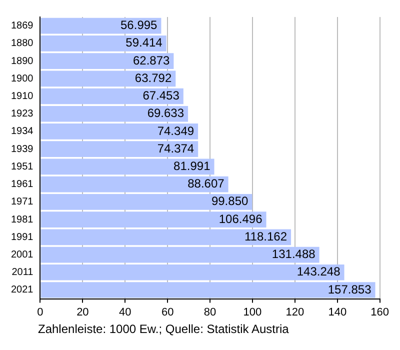 The image size is (400, 350). I want to click on data-label: 118.162, so click(266, 236).